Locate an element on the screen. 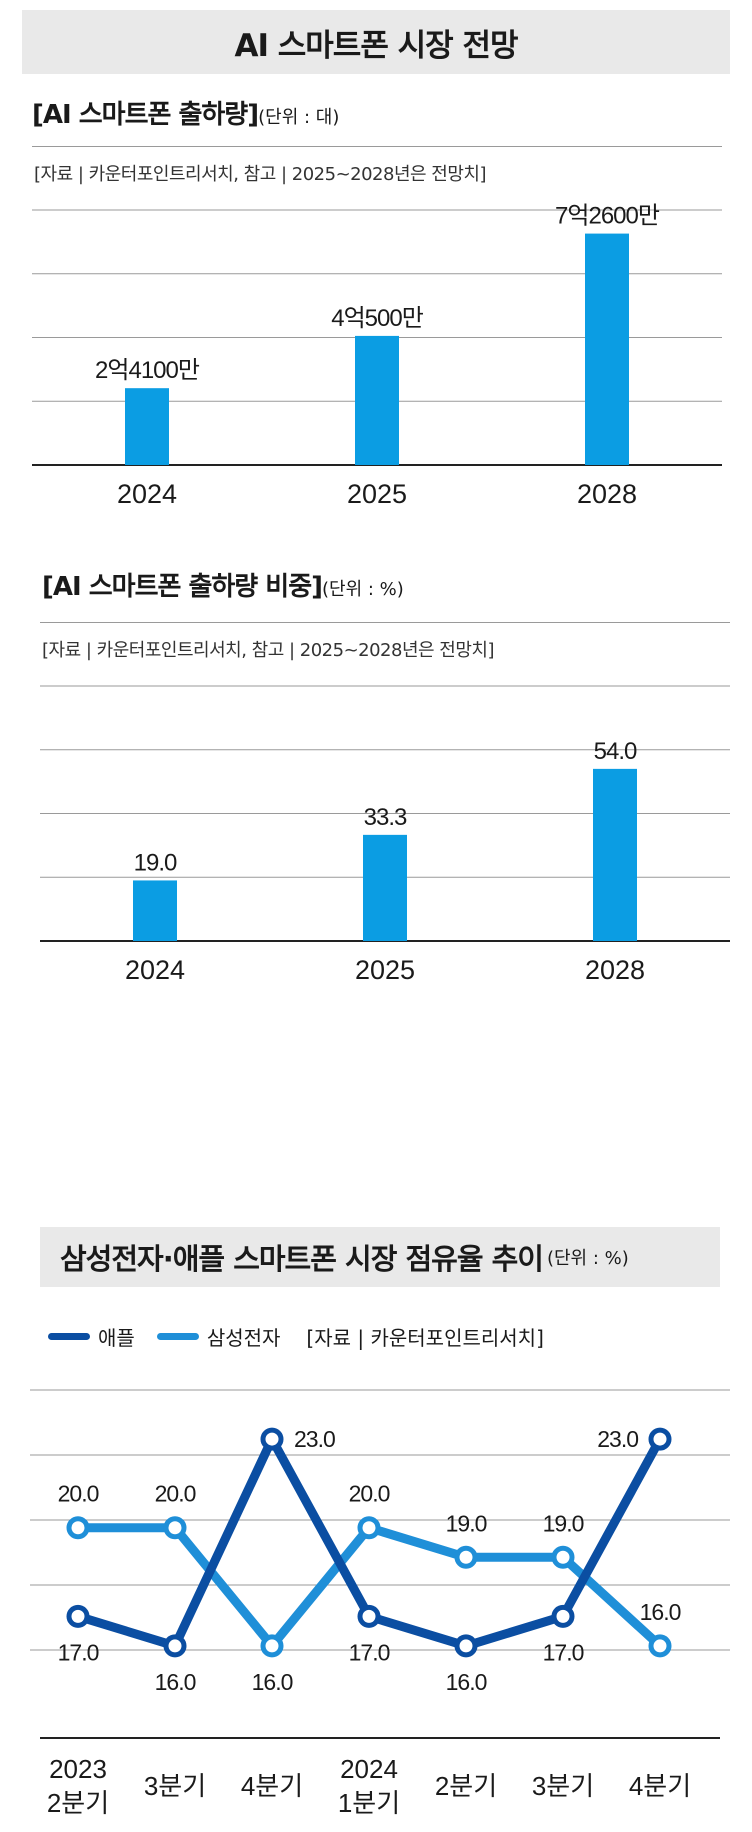 The image size is (752, 1832). legend-swatch-apple is located at coordinates (69, 1336).